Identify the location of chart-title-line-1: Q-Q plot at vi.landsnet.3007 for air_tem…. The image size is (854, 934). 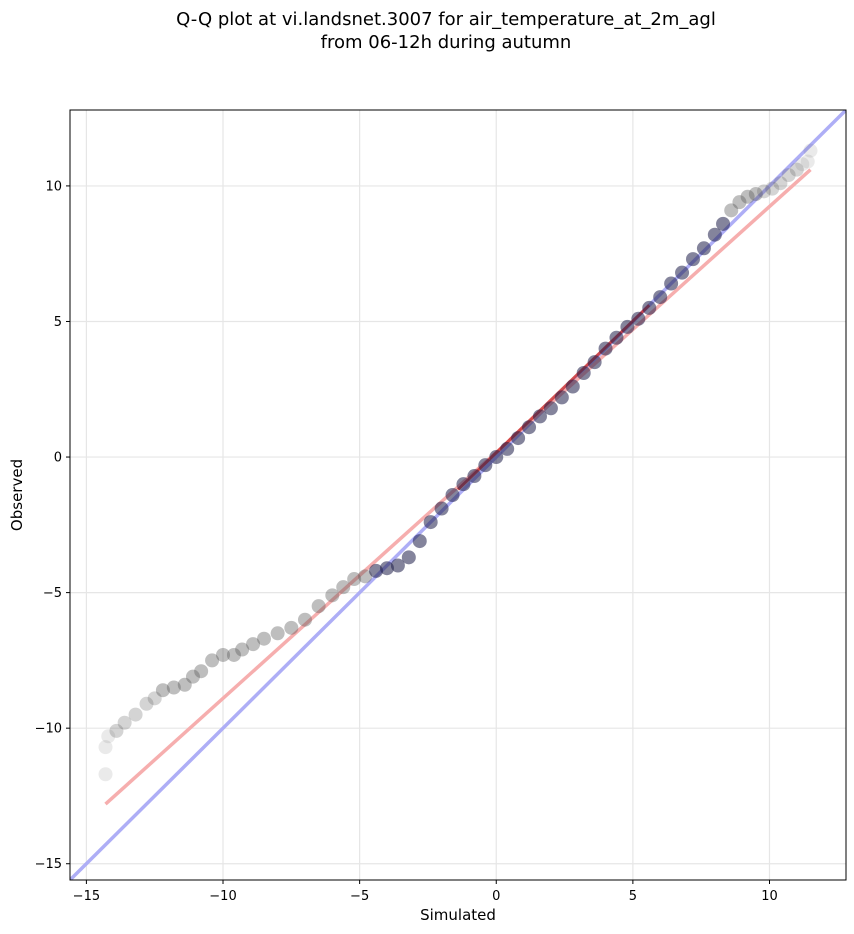
(446, 19).